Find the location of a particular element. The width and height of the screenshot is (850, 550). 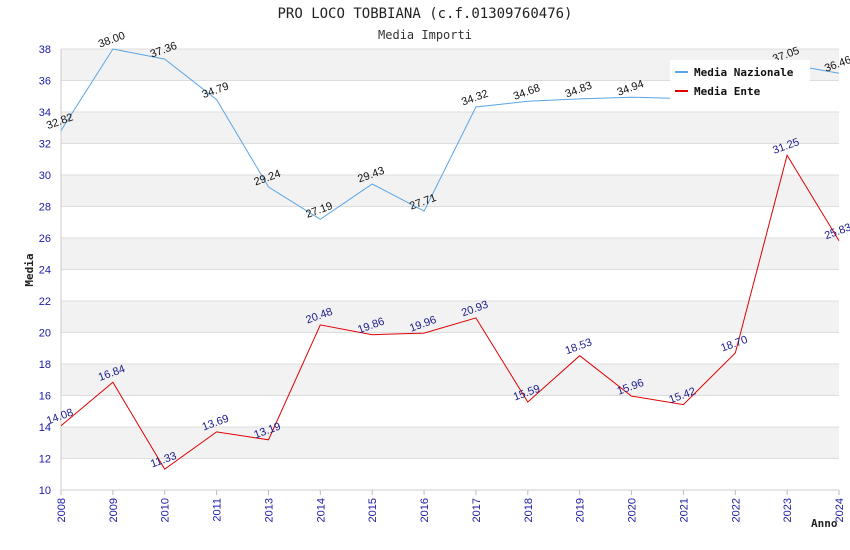

y-tick-label: 38 is located at coordinates (45, 50).